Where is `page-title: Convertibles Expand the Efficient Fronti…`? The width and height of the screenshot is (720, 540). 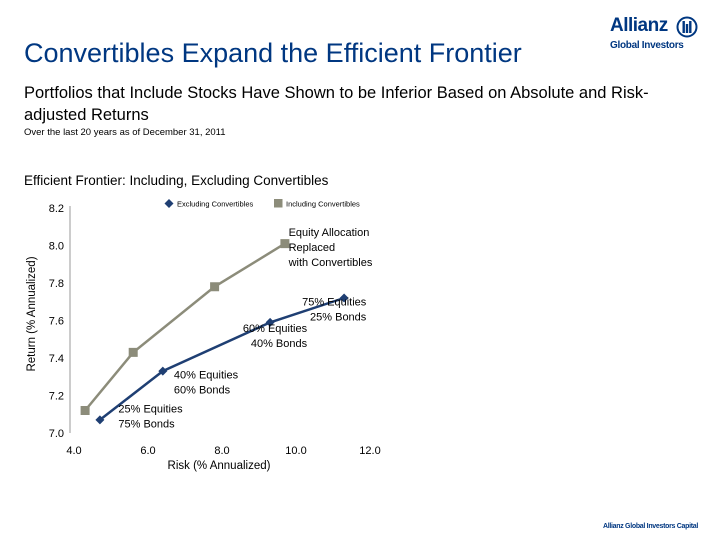 page-title: Convertibles Expand the Efficient Fronti… is located at coordinates (273, 53).